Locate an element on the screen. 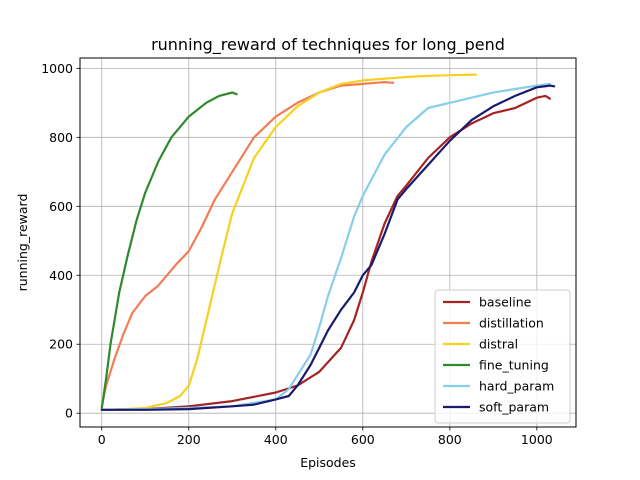 This screenshot has height=480, width=640. x-tick-label: 400 is located at coordinates (276, 439).